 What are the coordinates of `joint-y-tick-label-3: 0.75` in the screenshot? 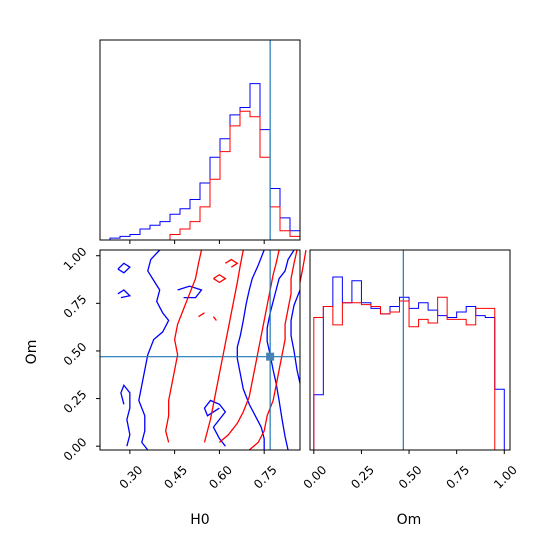 It's located at (75, 306).